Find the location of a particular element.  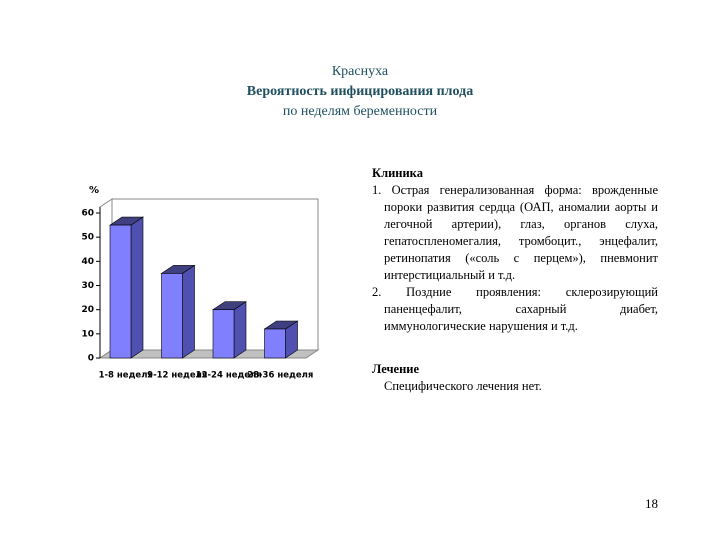

title-line: по неделям беременности is located at coordinates (360, 111).